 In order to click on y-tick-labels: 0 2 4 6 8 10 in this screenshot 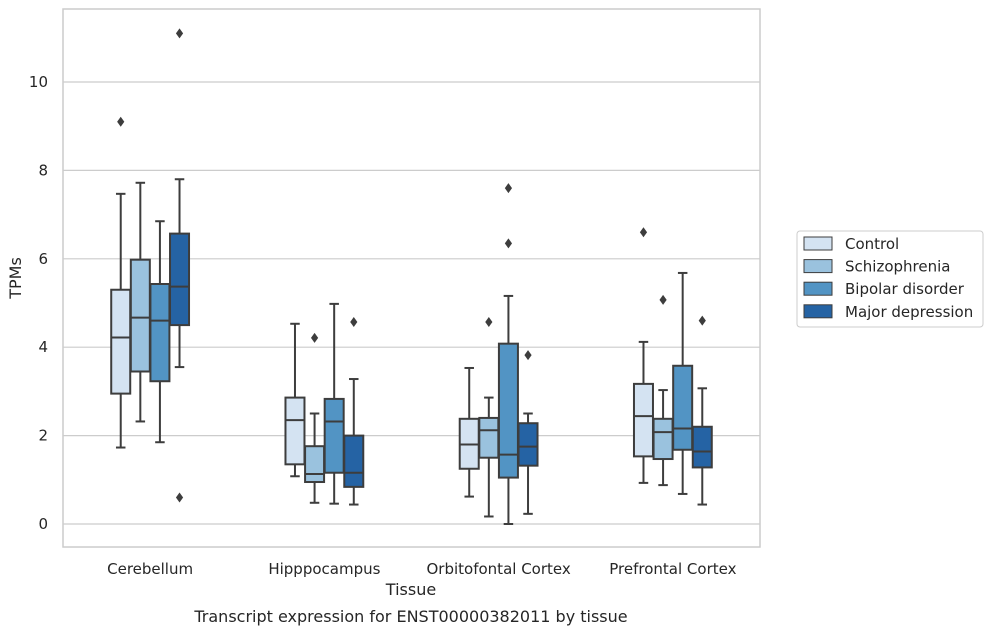, I will do `click(38, 303)`.